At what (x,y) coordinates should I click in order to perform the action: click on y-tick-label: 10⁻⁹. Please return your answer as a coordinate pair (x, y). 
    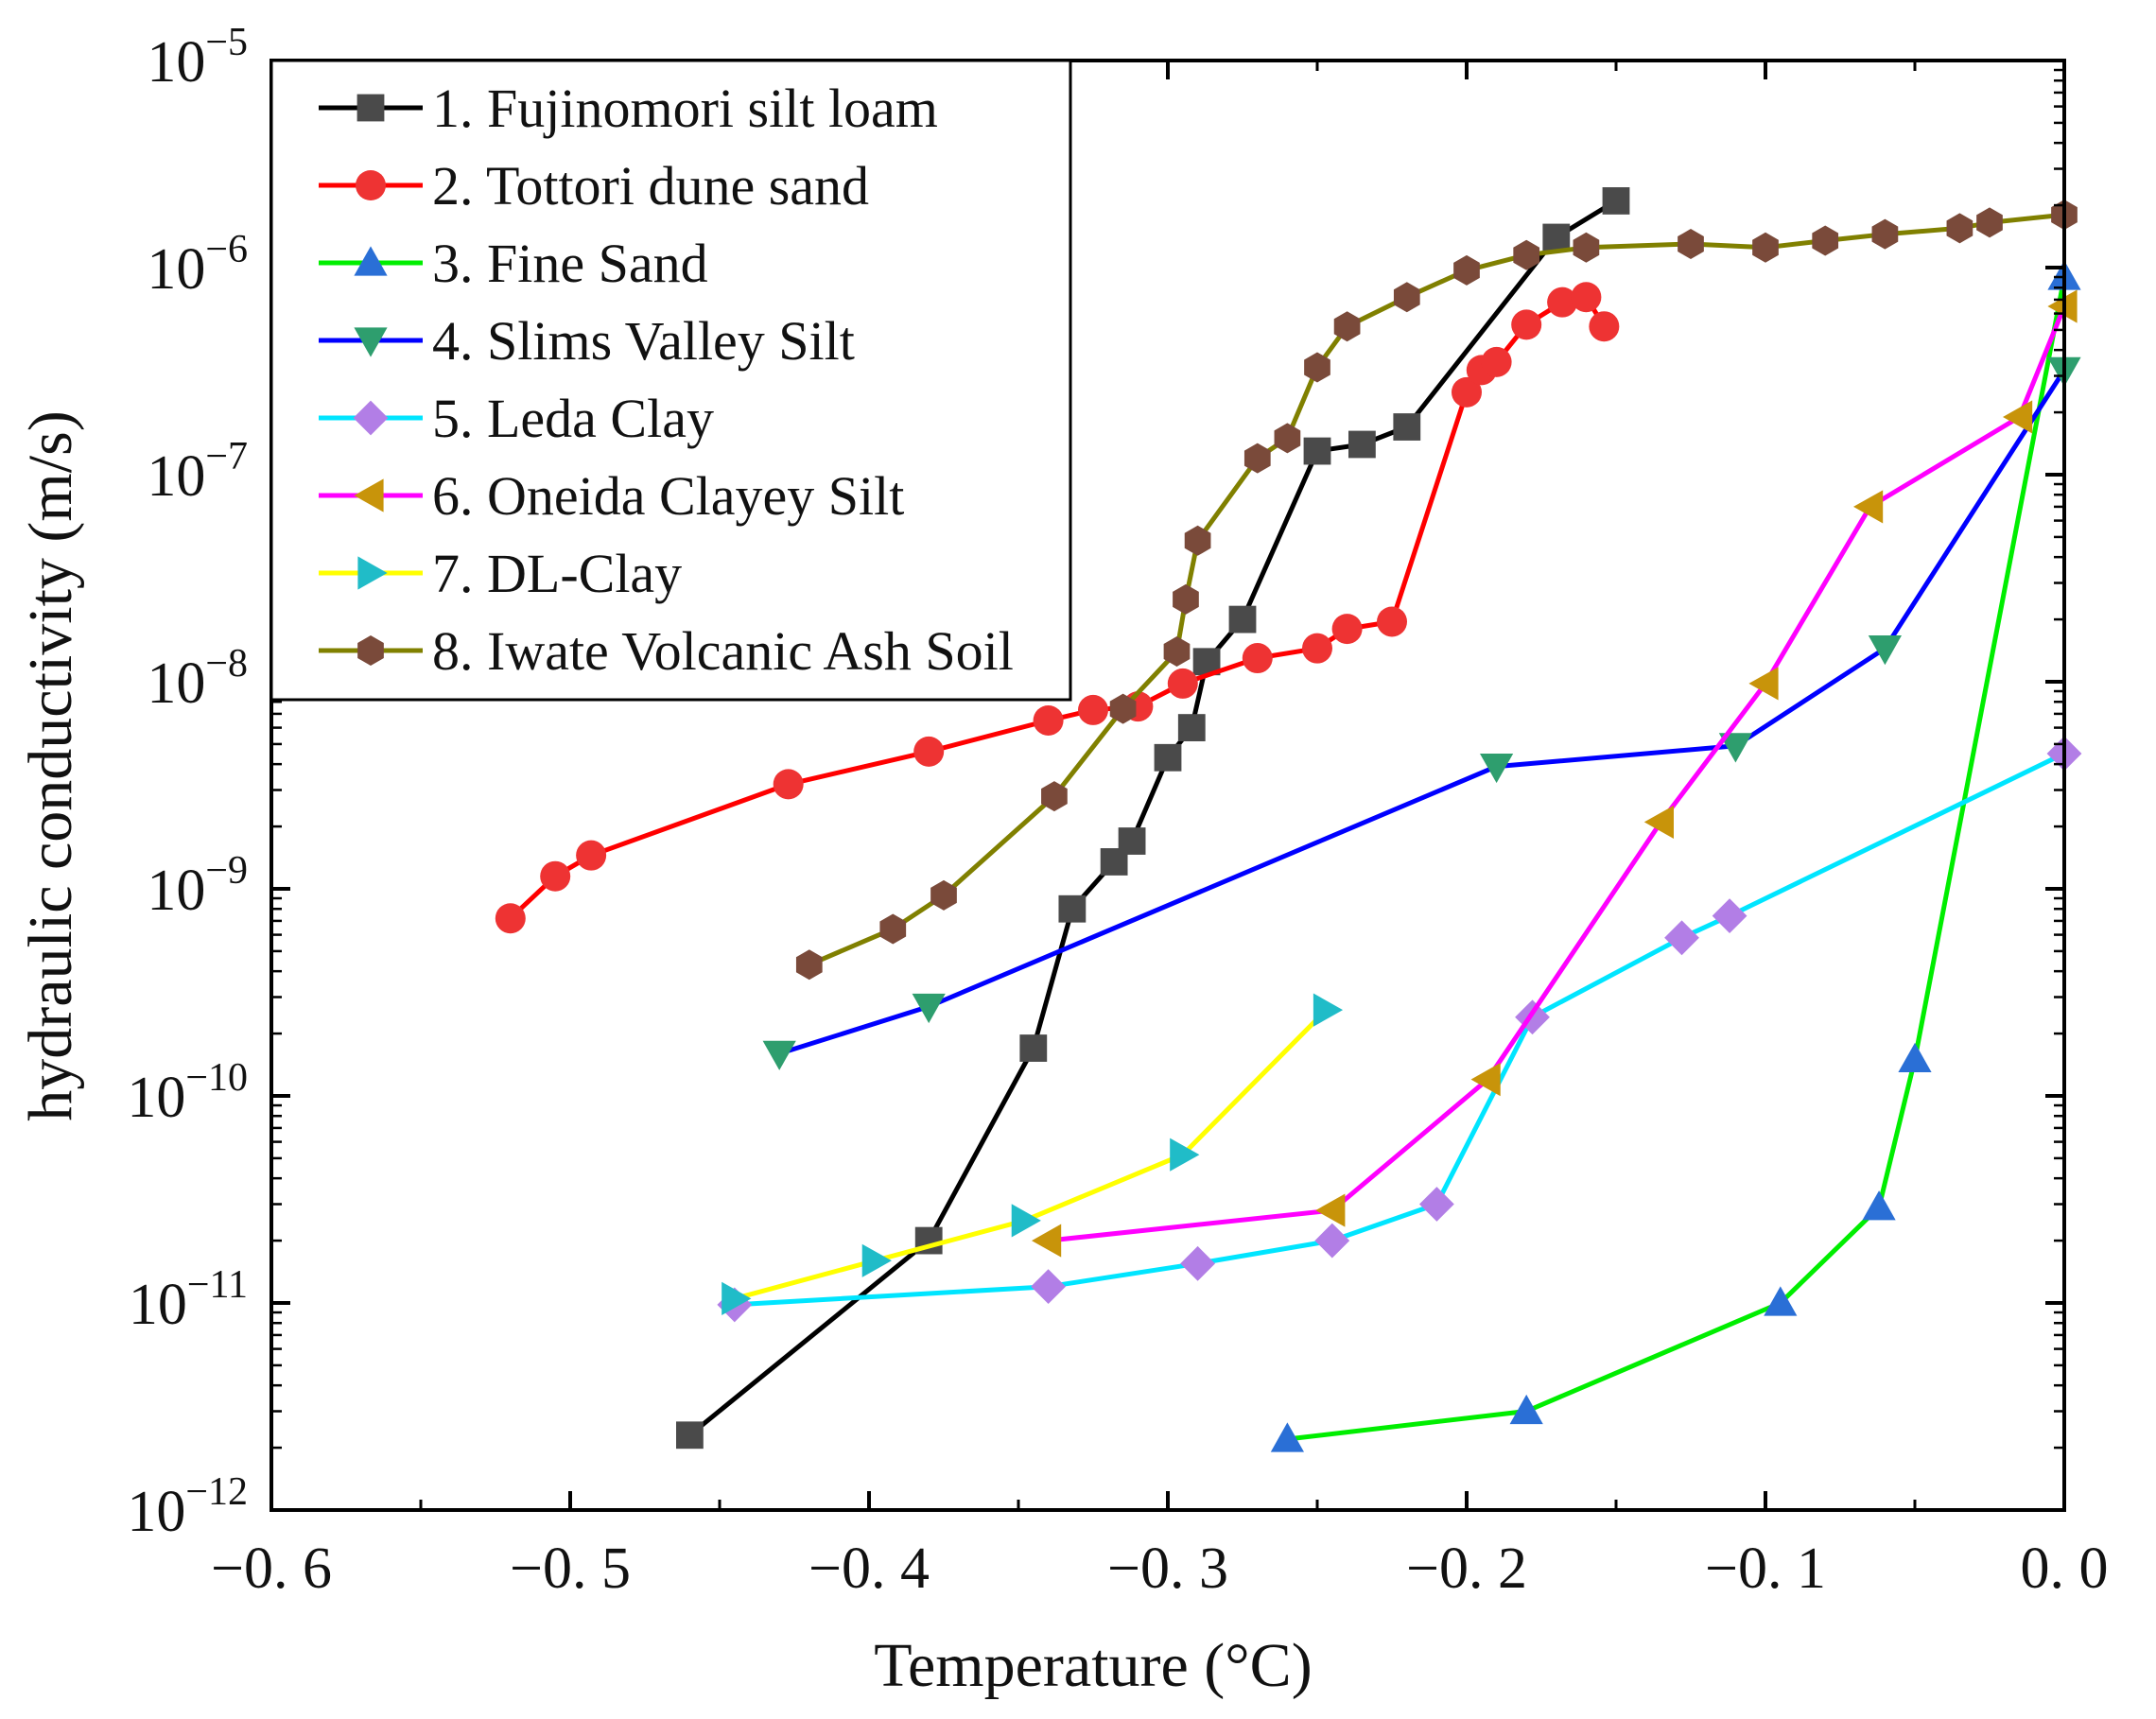
    Looking at the image, I should click on (198, 886).